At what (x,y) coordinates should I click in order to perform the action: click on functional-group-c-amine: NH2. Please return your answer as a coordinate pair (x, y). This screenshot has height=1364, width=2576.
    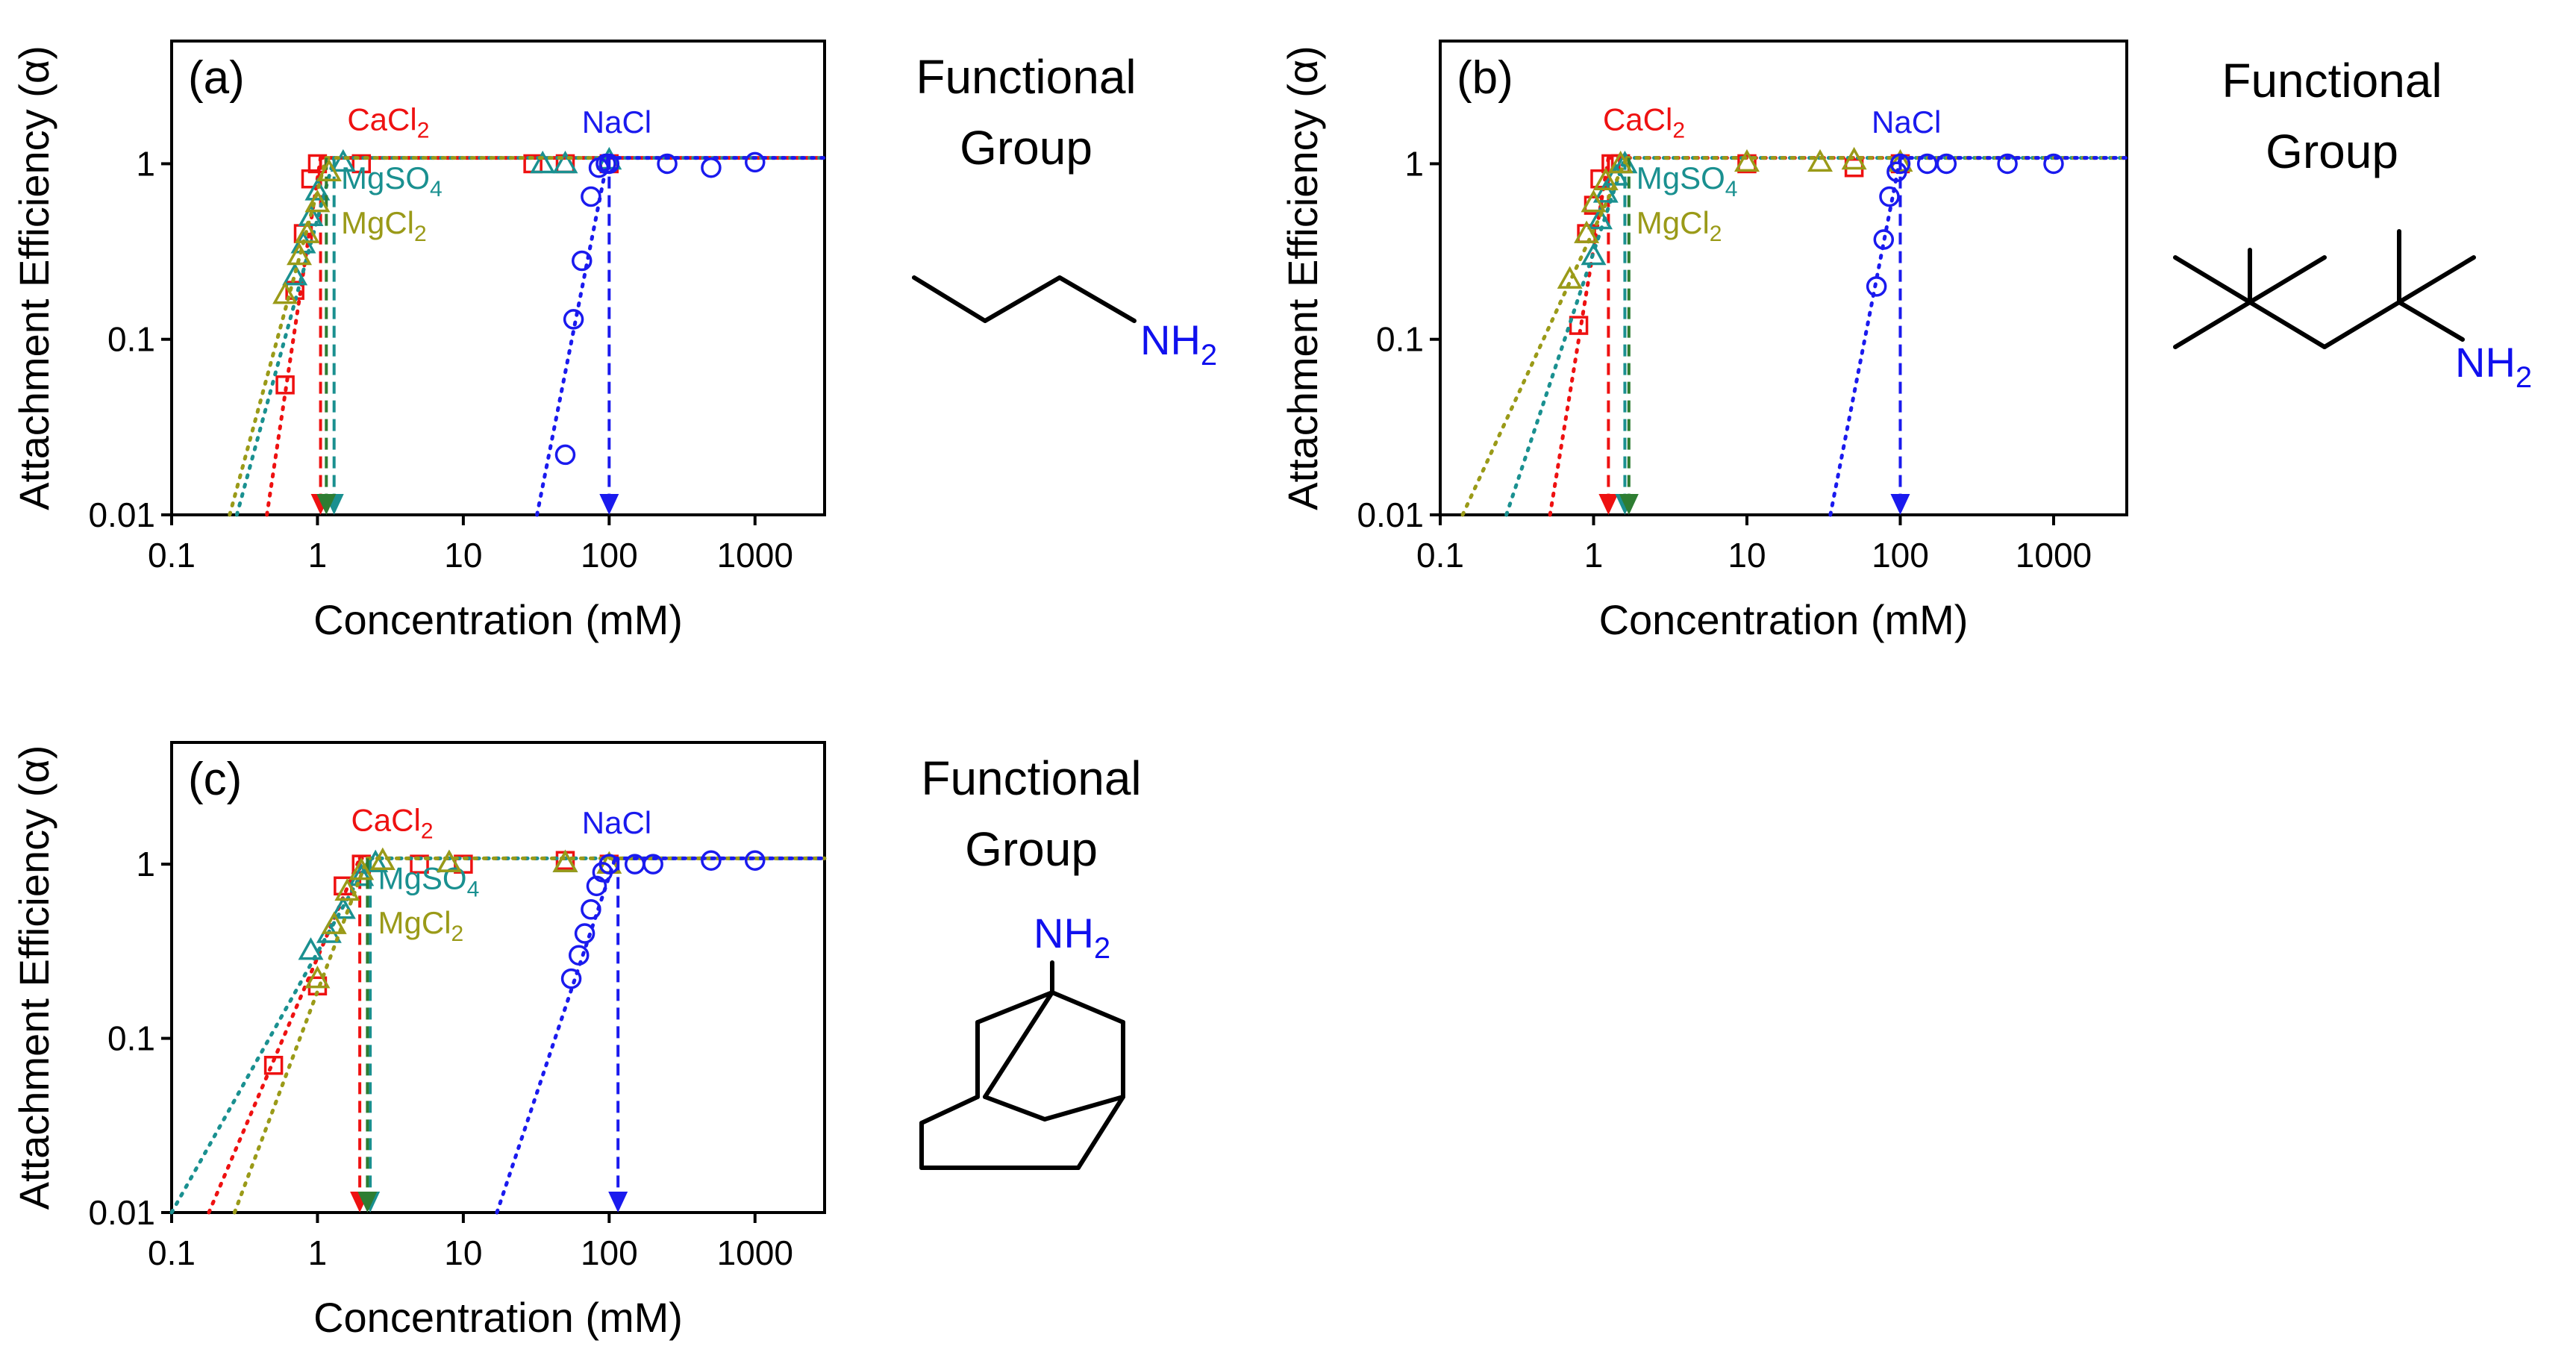
    Looking at the image, I should click on (1072, 937).